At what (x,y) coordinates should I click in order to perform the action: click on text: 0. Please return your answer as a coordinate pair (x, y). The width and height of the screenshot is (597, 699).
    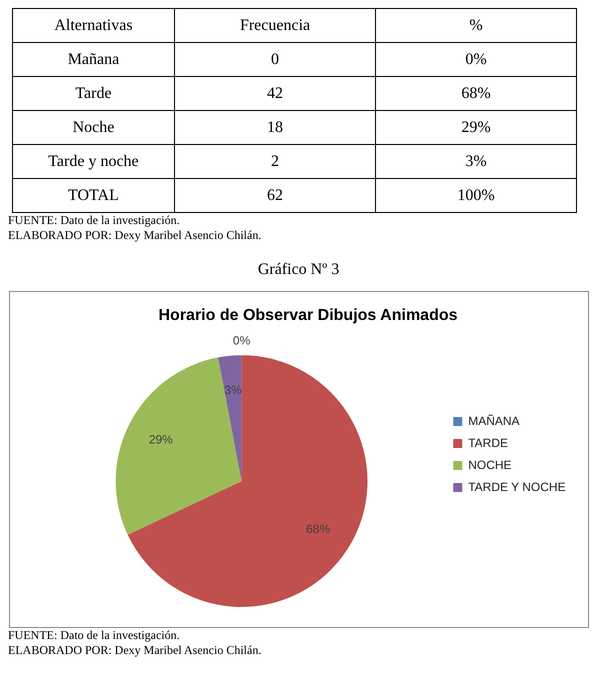
    Looking at the image, I should click on (275, 59).